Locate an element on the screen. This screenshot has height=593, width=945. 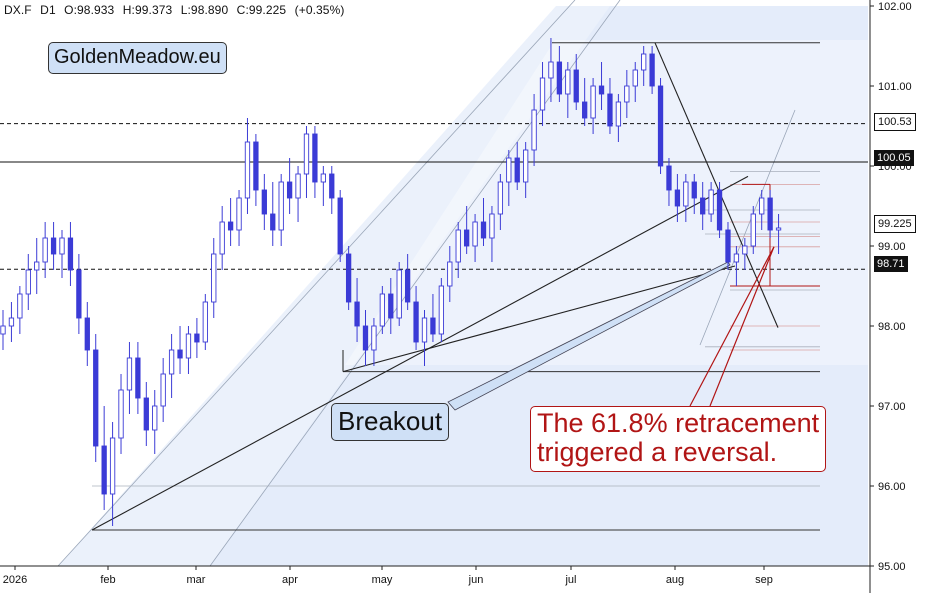
downtrend-line is located at coordinates (716, 185).